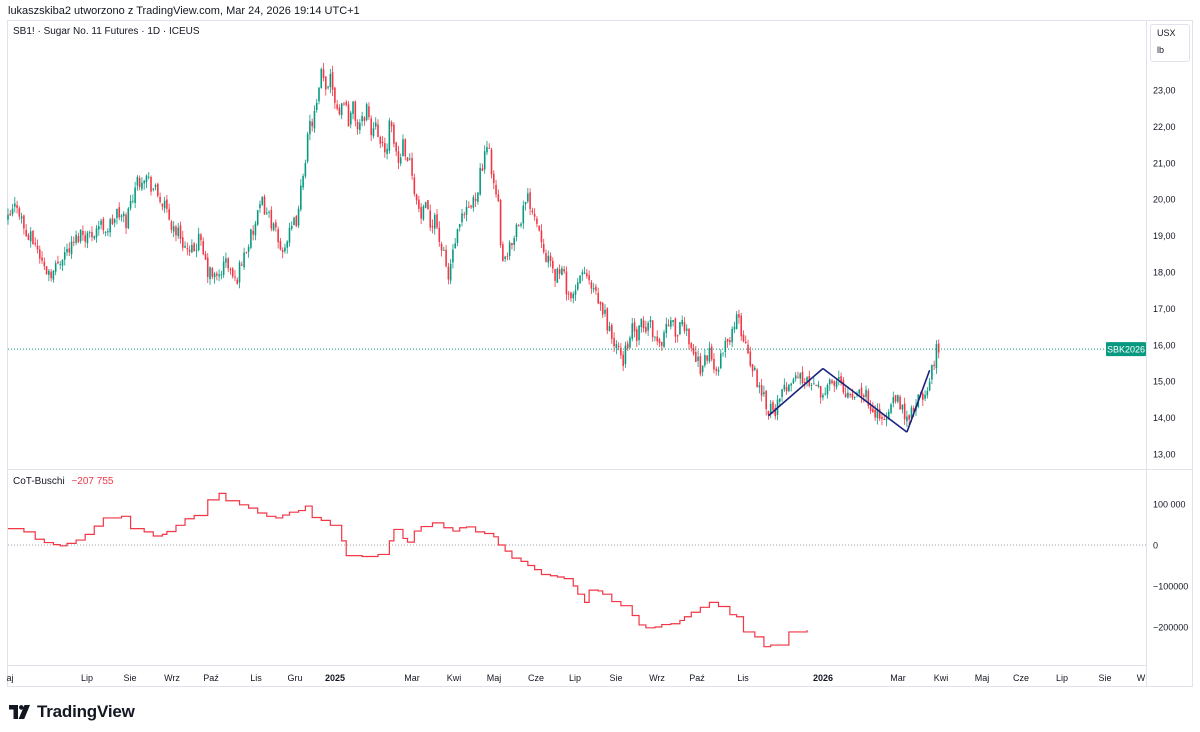  I want to click on tradingview-logo: TradingView, so click(72, 712).